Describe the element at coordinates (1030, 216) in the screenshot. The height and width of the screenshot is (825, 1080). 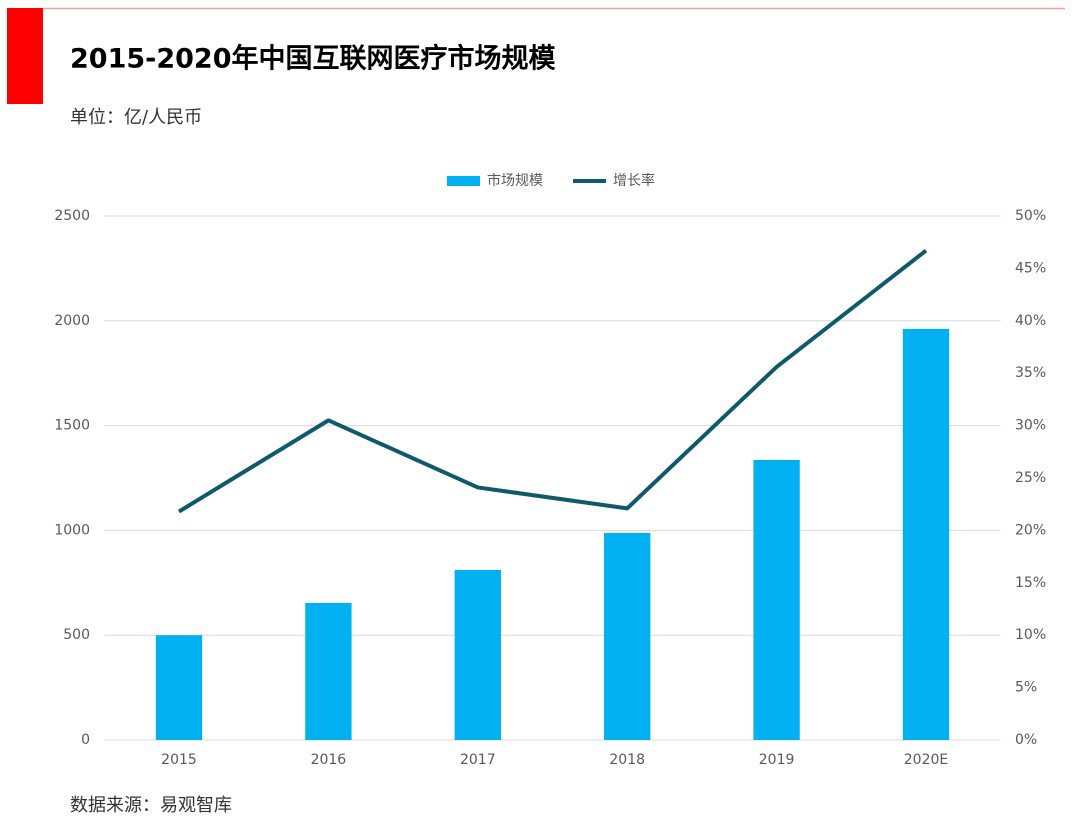
I see `y2-tick-label: 50%` at that location.